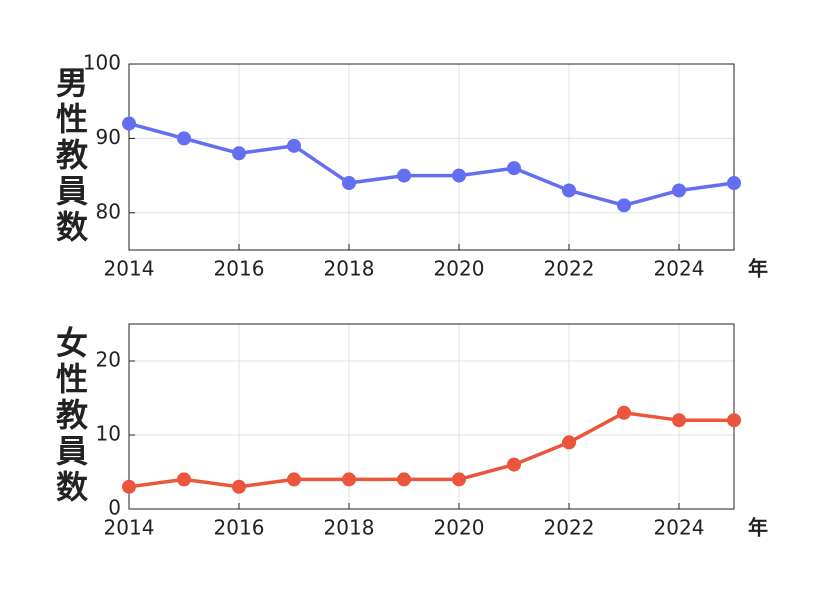 Image resolution: width=821 pixels, height=591 pixels. Describe the element at coordinates (70, 415) in the screenshot. I see `y-axis-label: 女性教員数` at that location.